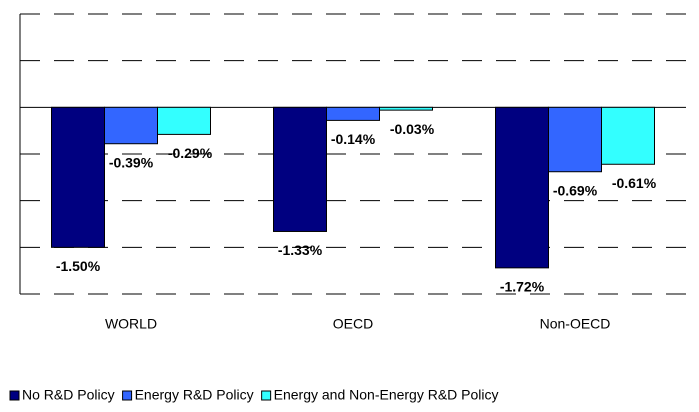 The image size is (699, 412). Describe the element at coordinates (131, 324) in the screenshot. I see `x-tick-label: WORLD` at that location.